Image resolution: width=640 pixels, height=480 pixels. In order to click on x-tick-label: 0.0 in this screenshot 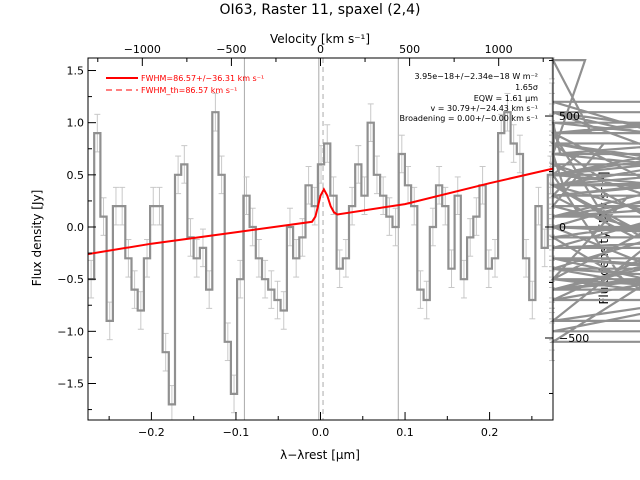, I will do `click(321, 432)`.